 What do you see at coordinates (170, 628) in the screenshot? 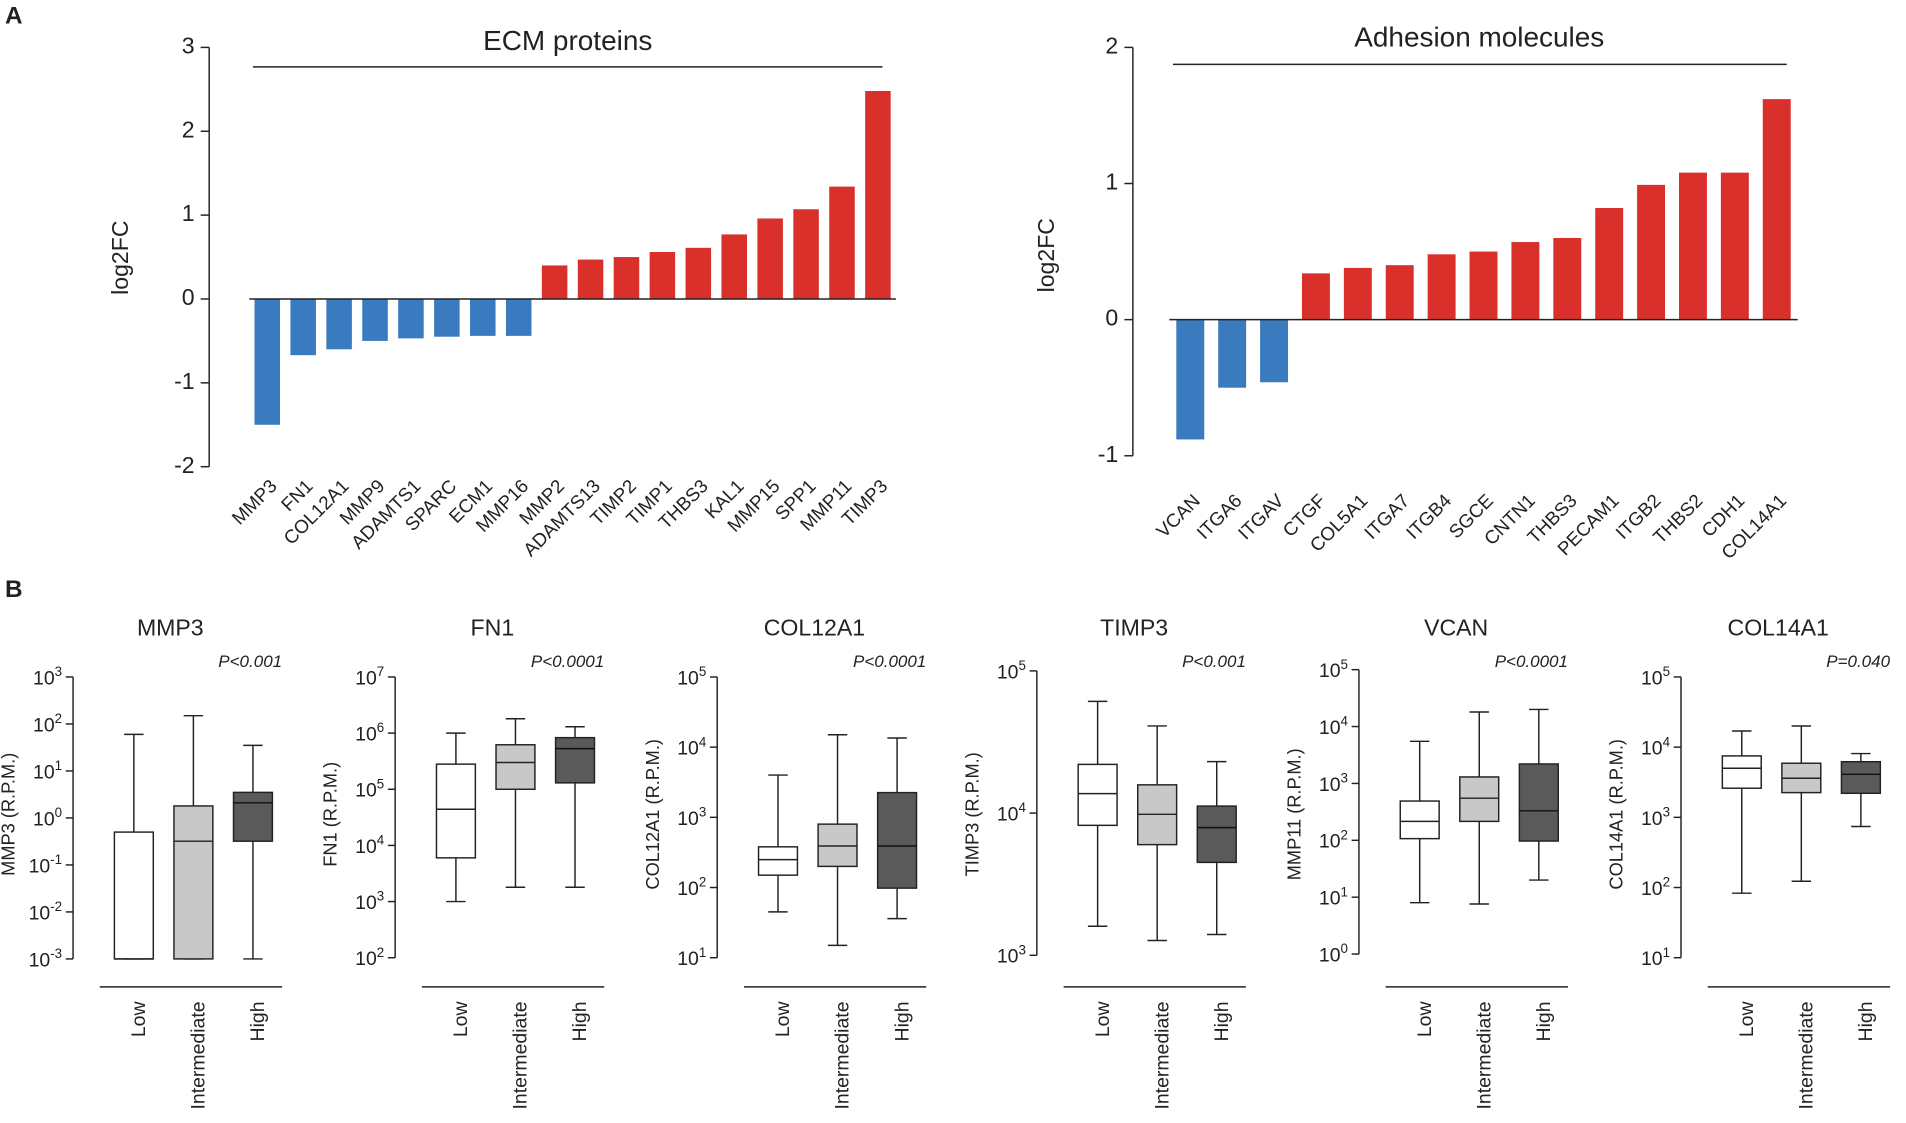
I see `panel-title: MMP3` at bounding box center [170, 628].